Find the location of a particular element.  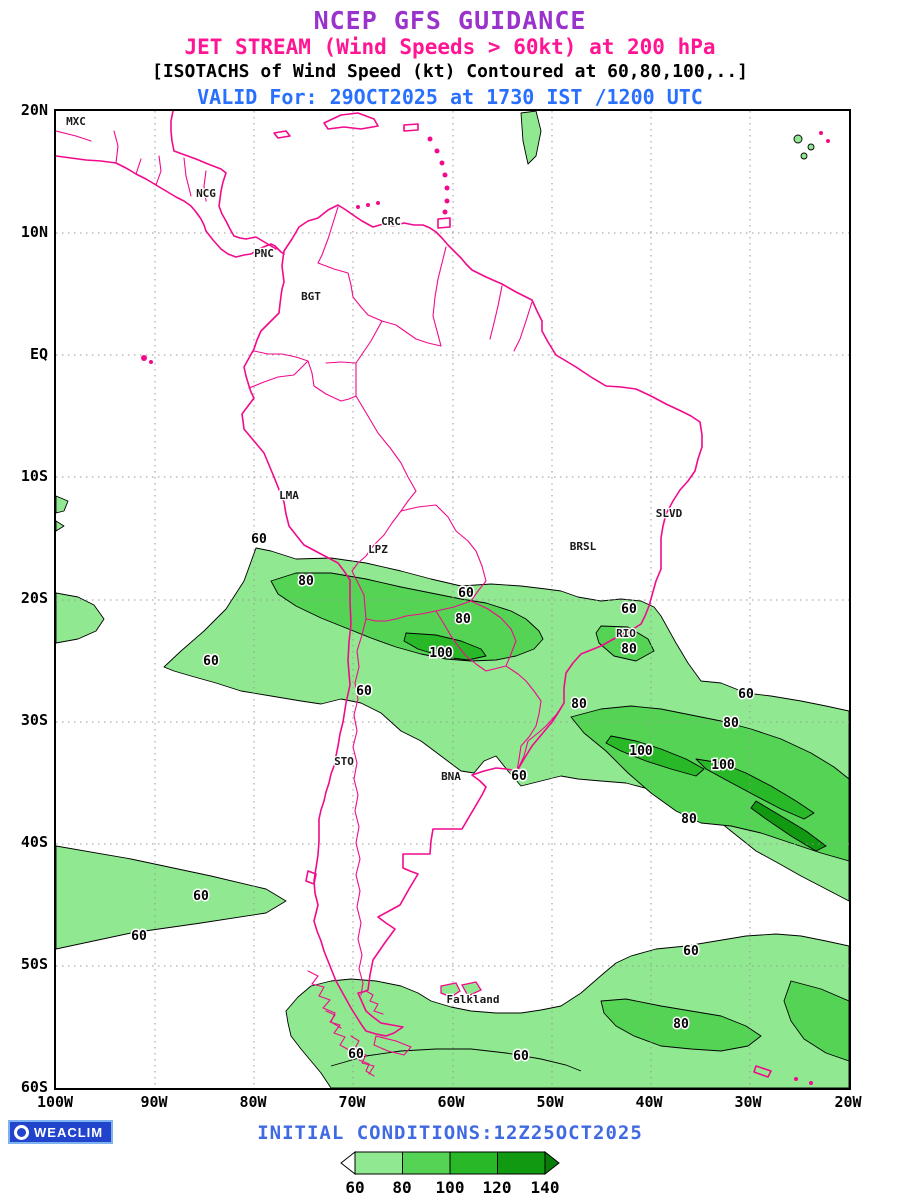

city-label: STO is located at coordinates (344, 761).